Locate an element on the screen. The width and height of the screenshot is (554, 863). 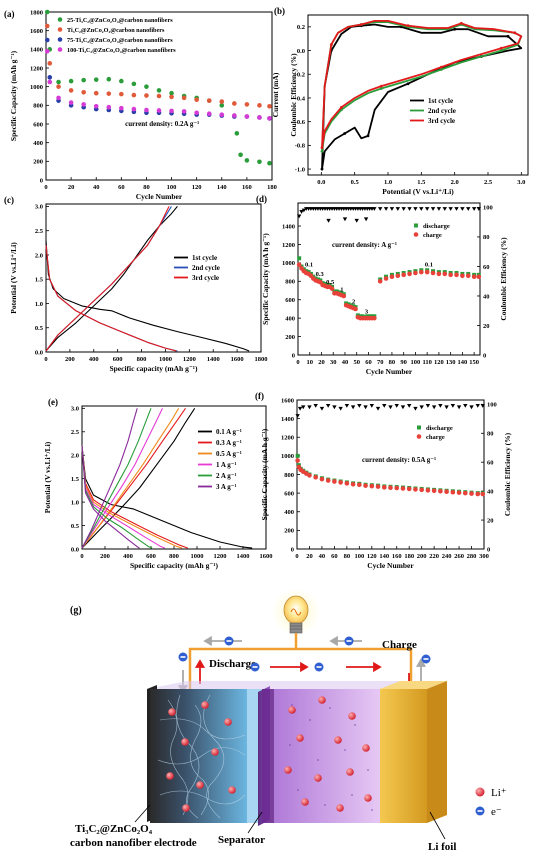
y-tick-label: 400 is located at coordinates (290, 318).